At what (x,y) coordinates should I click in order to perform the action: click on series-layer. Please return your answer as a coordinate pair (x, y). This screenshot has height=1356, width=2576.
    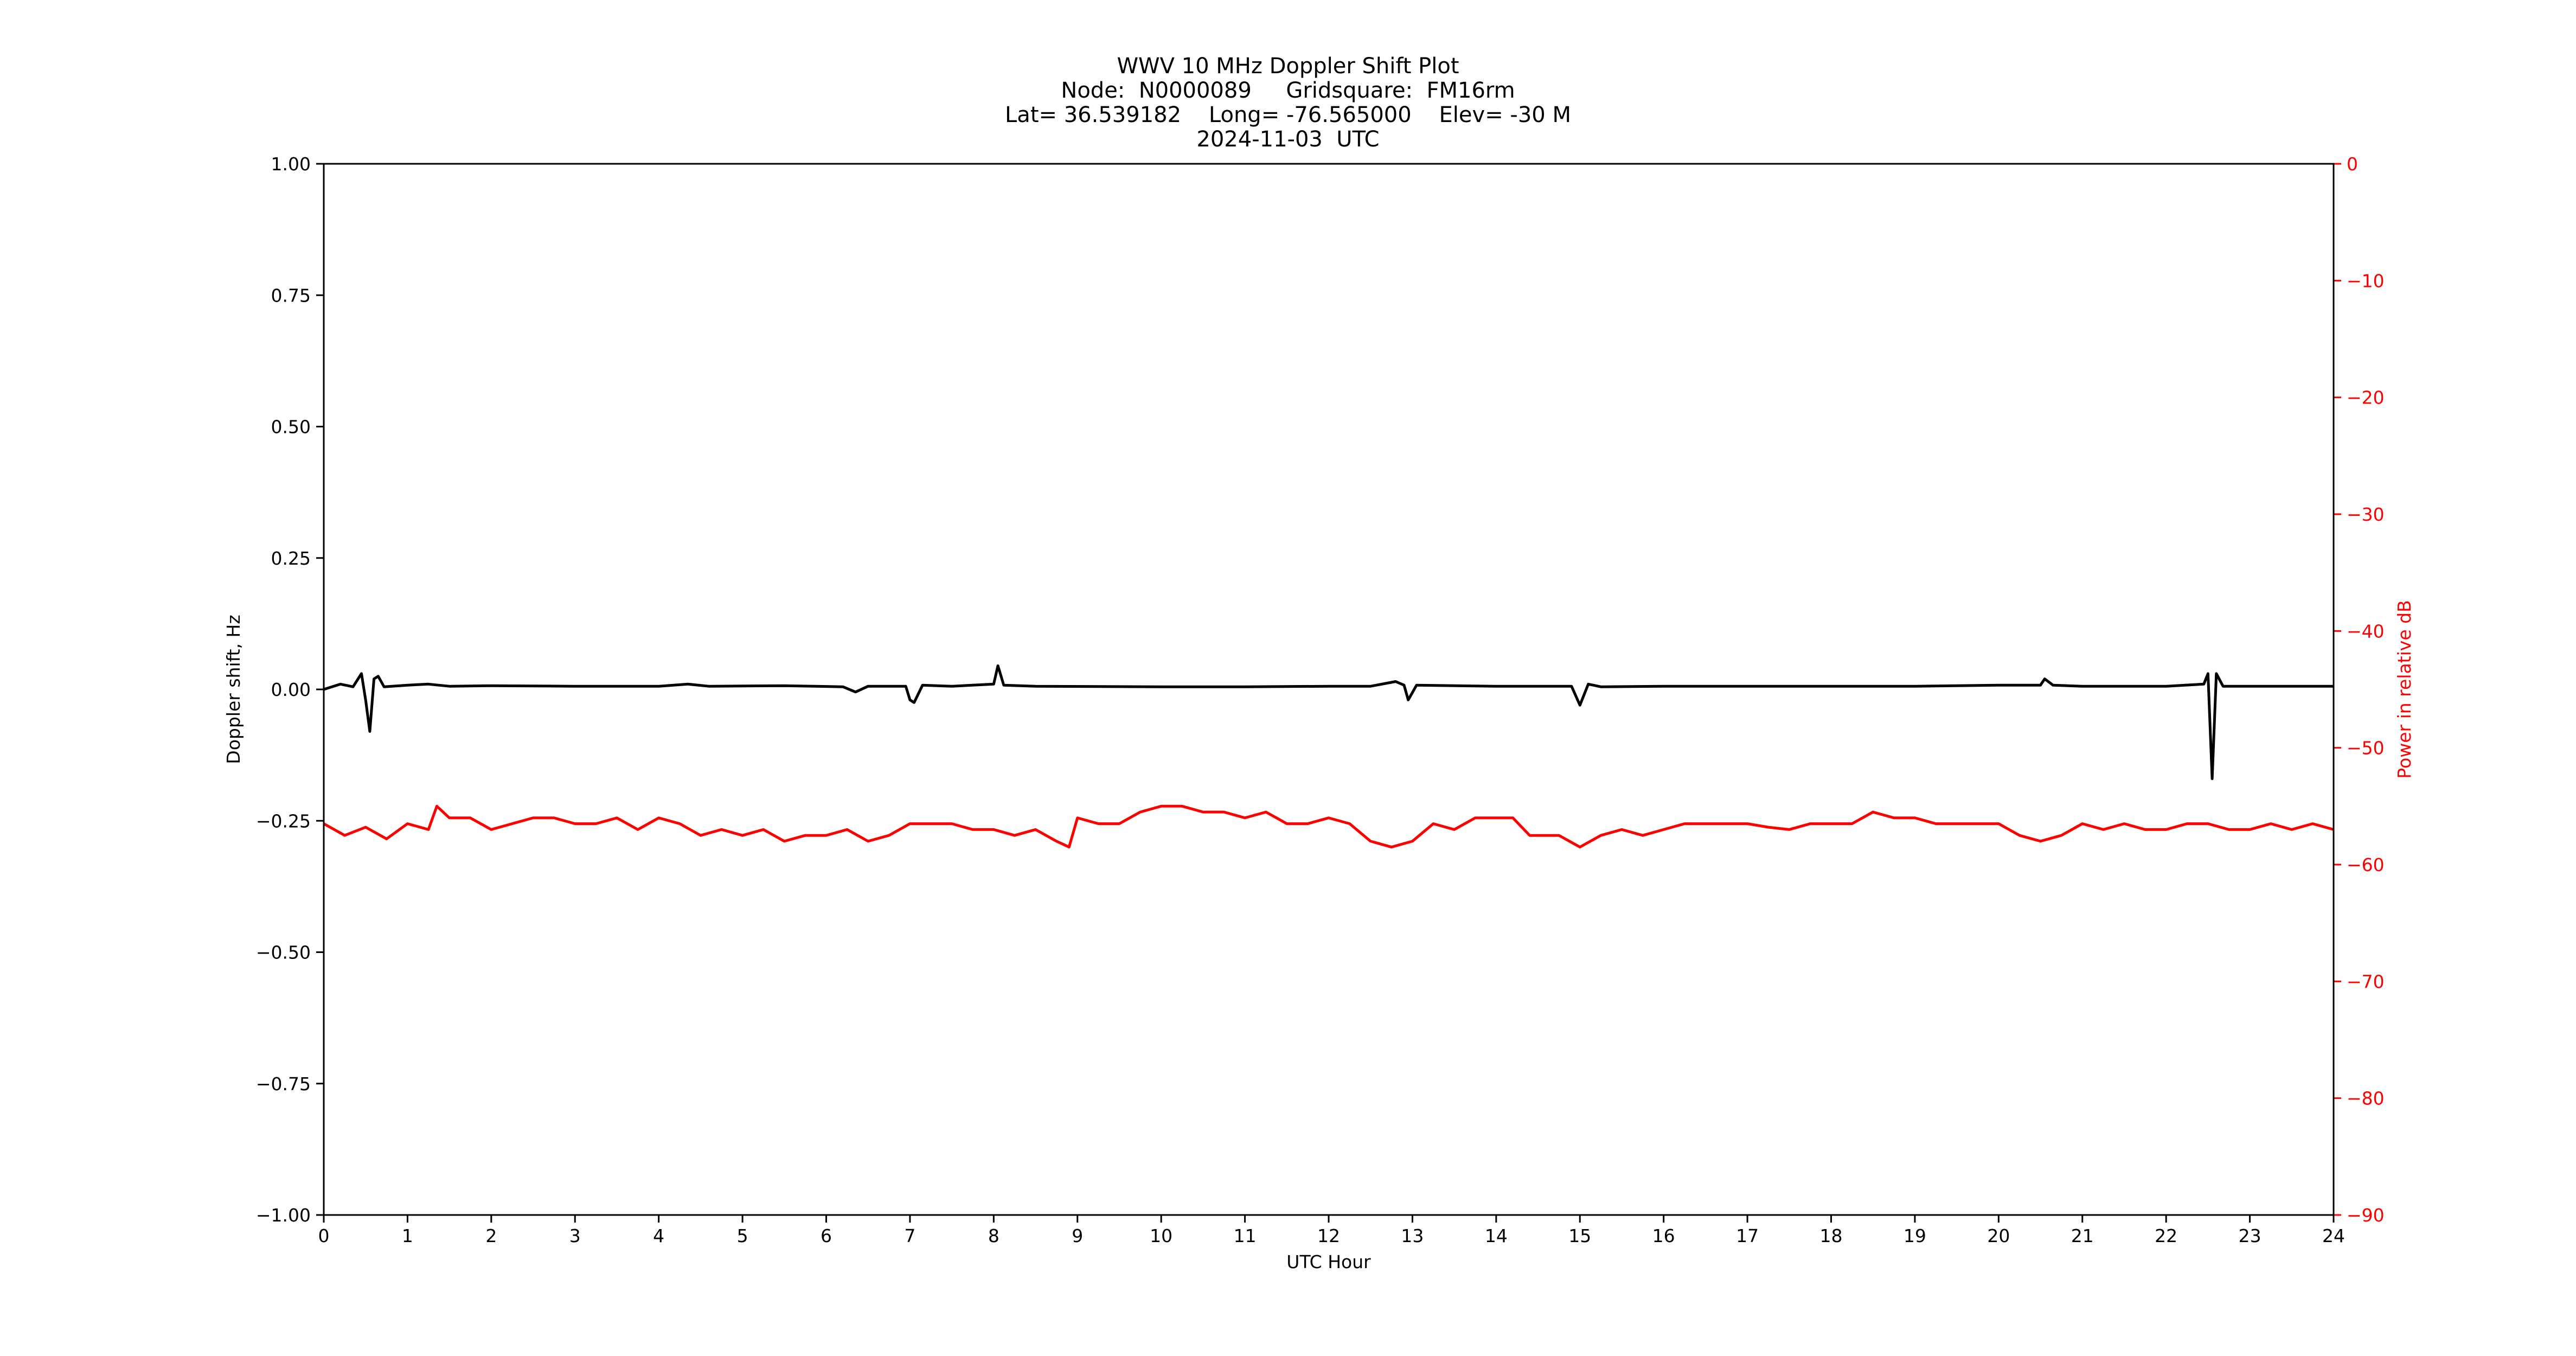
    Looking at the image, I should click on (1328, 756).